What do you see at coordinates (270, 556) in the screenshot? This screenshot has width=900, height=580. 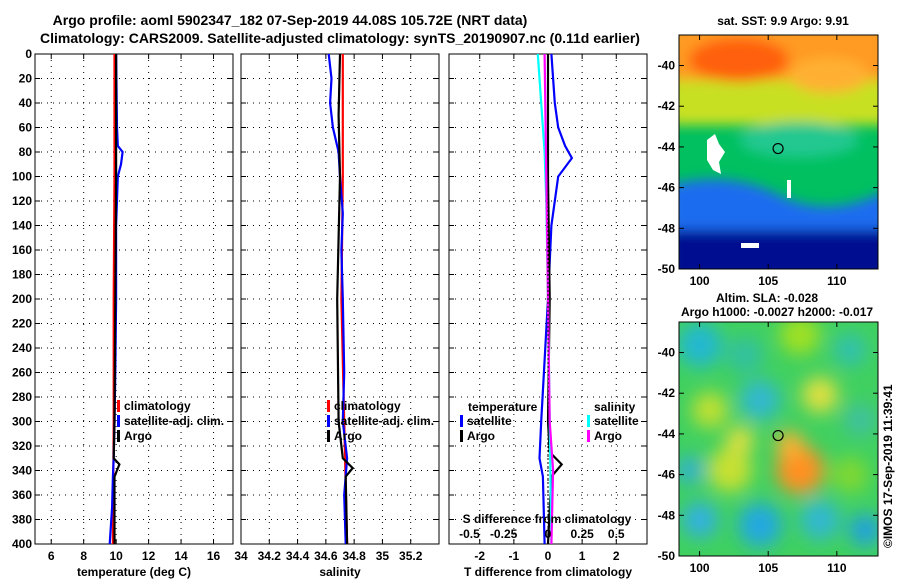 I see `x-tick-label: 34.2` at bounding box center [270, 556].